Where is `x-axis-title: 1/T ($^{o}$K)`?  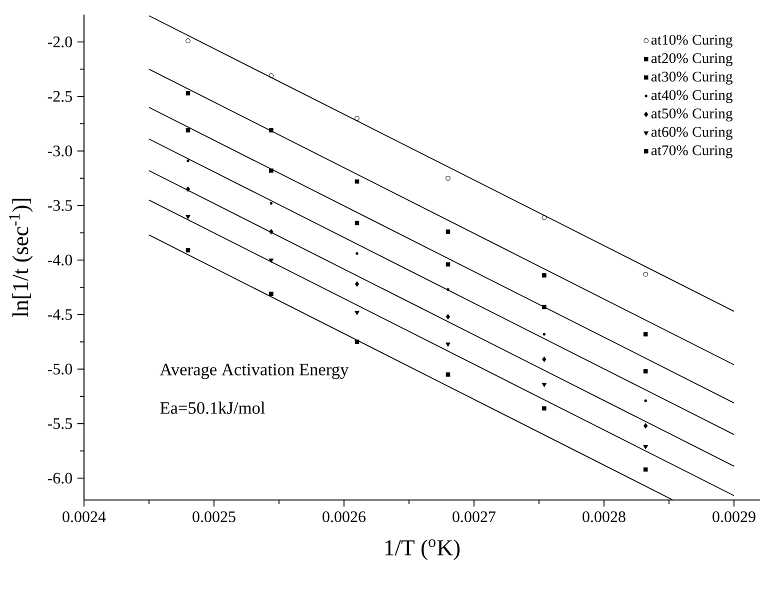
x-axis-title: 1/T ($^{o}$K) is located at coordinates (422, 549).